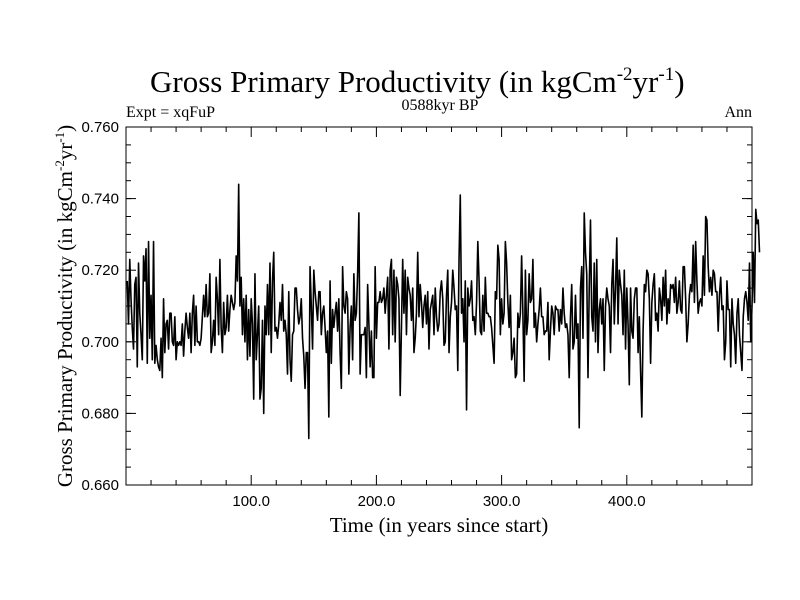  Describe the element at coordinates (738, 112) in the screenshot. I see `season-label: Ann` at that location.